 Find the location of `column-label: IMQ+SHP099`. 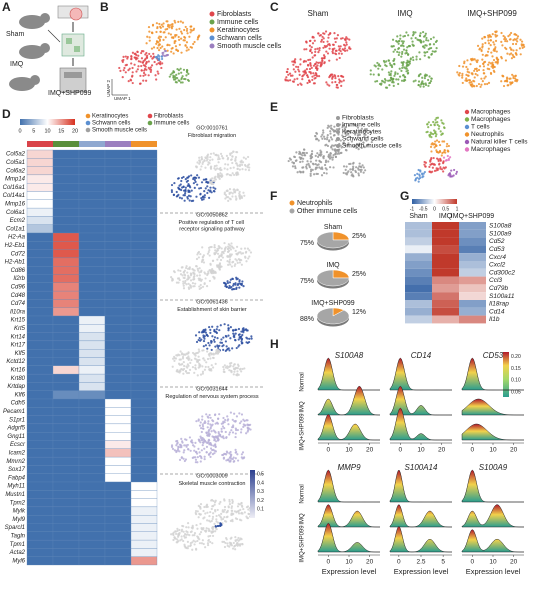

column-label: IMQ+SHP099 is located at coordinates (472, 216).